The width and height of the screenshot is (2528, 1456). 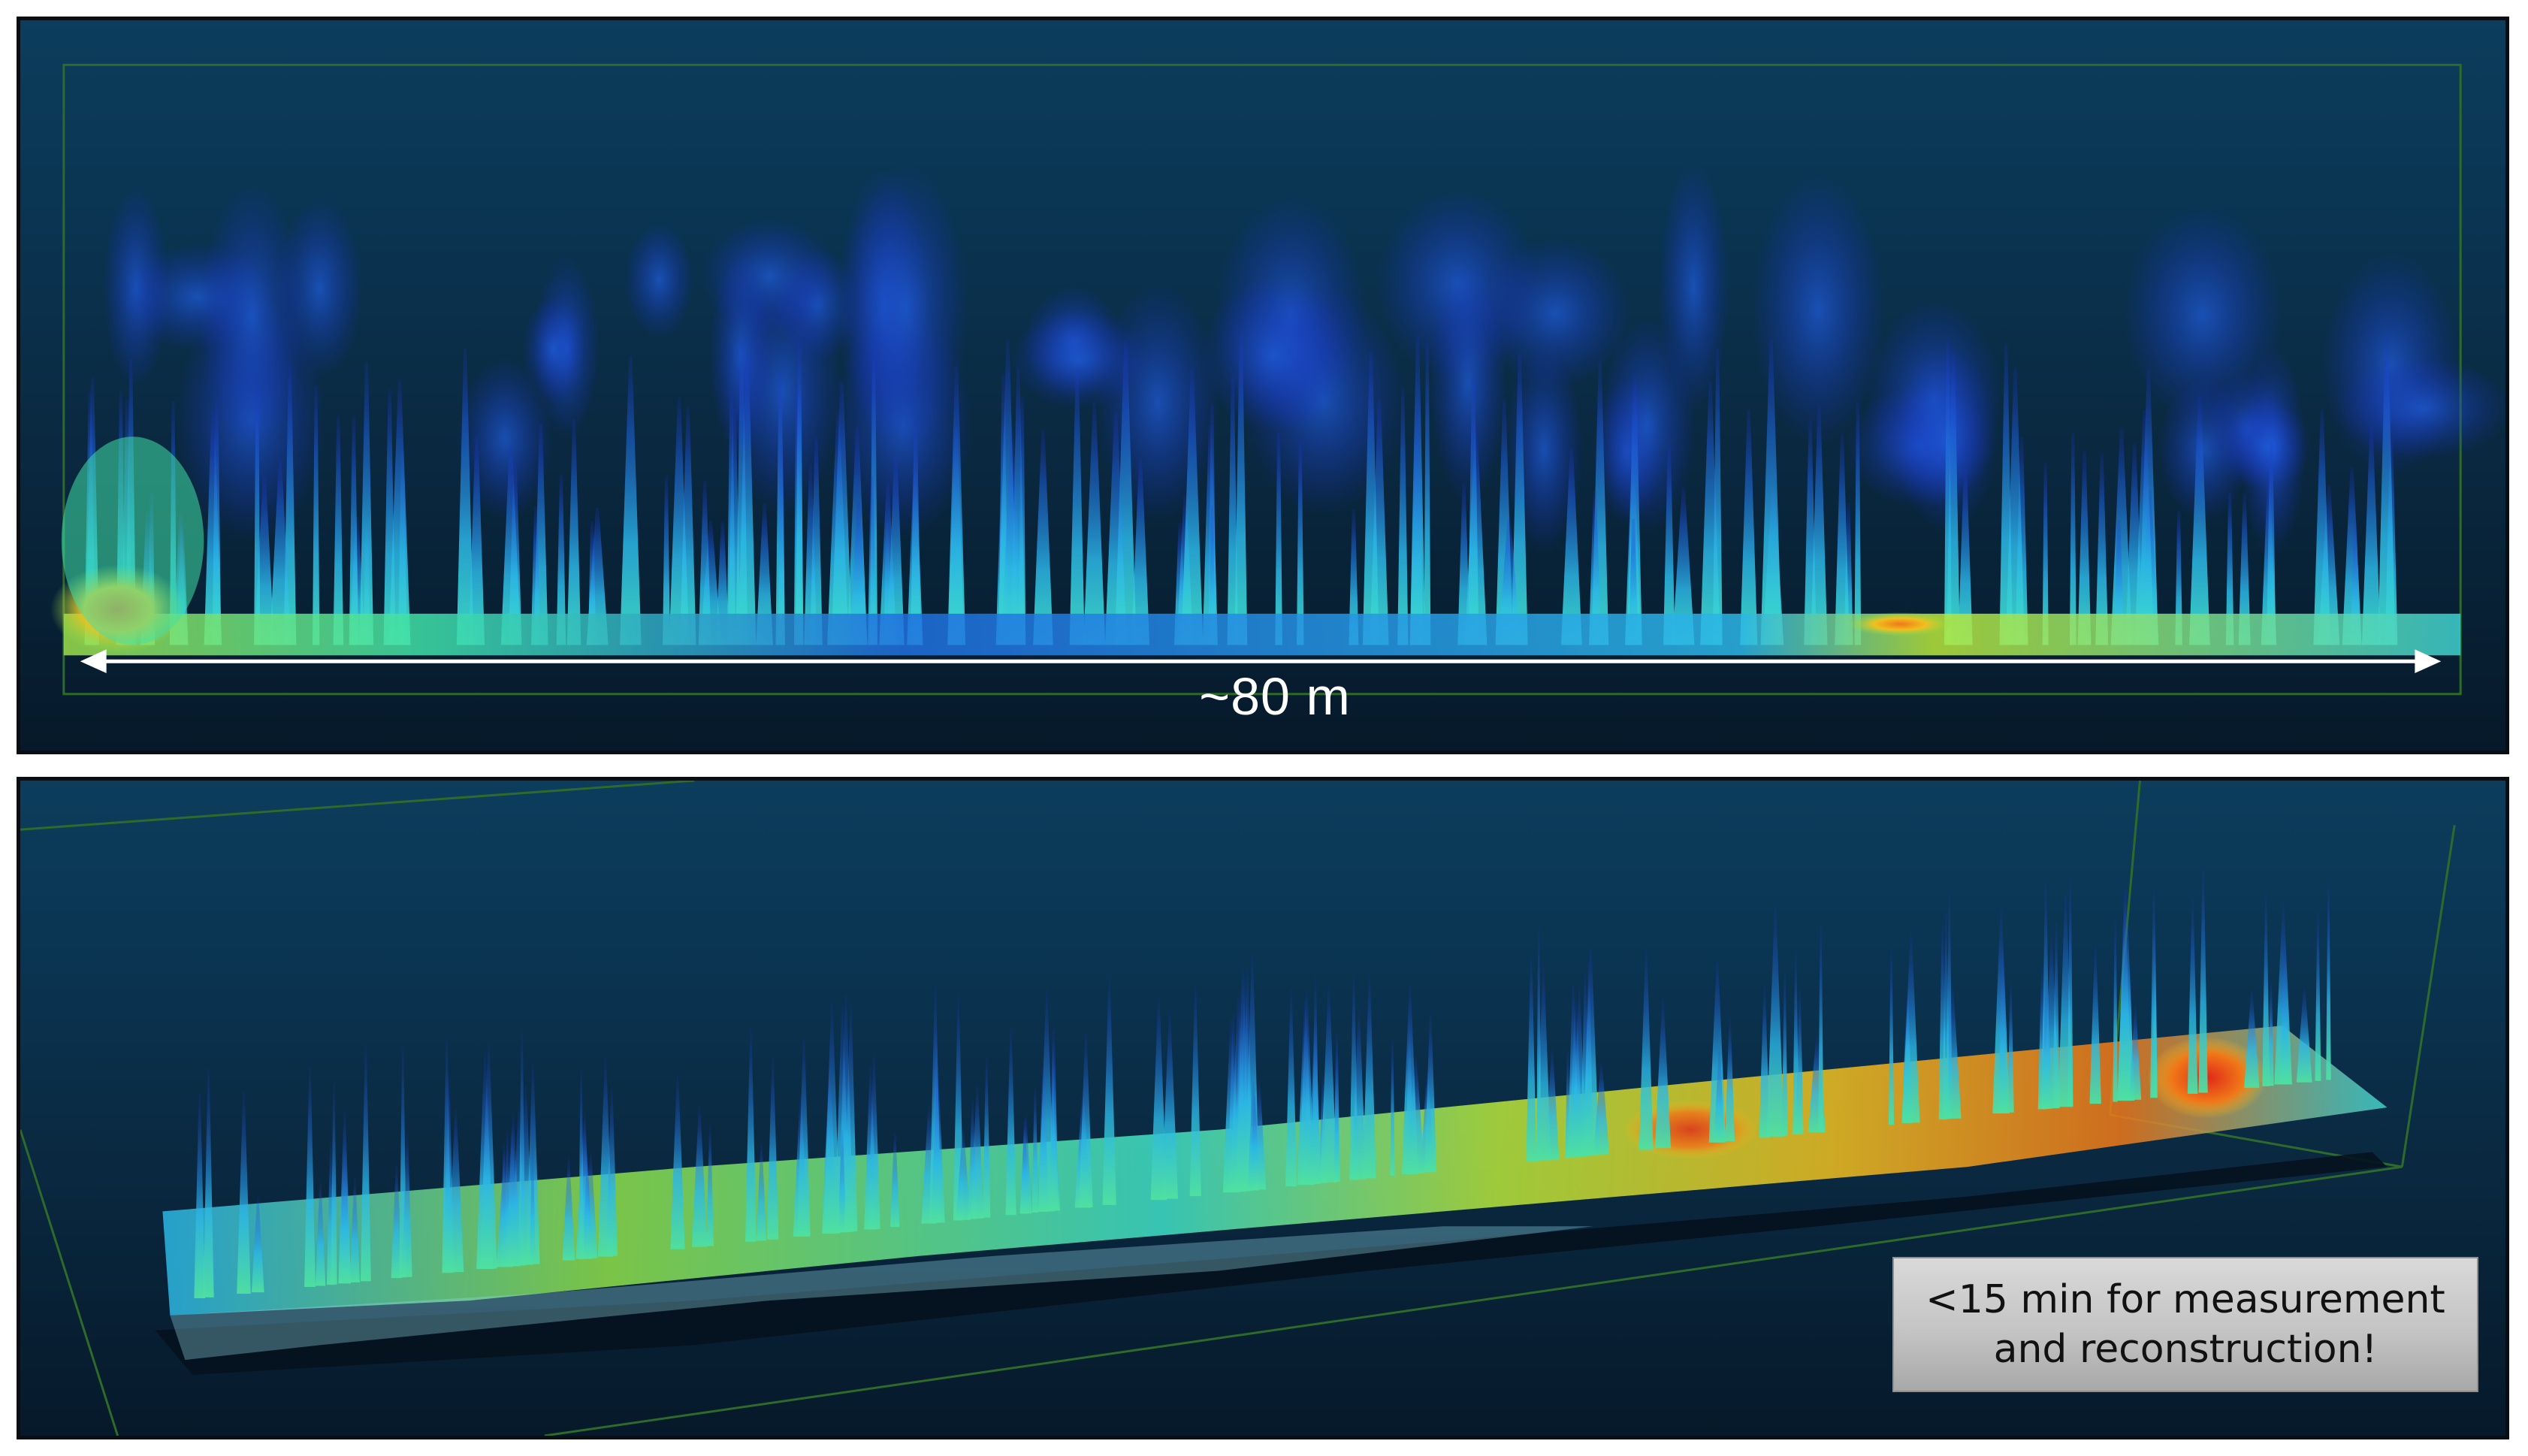 I want to click on ground-surface, so click(x=881, y=1293).